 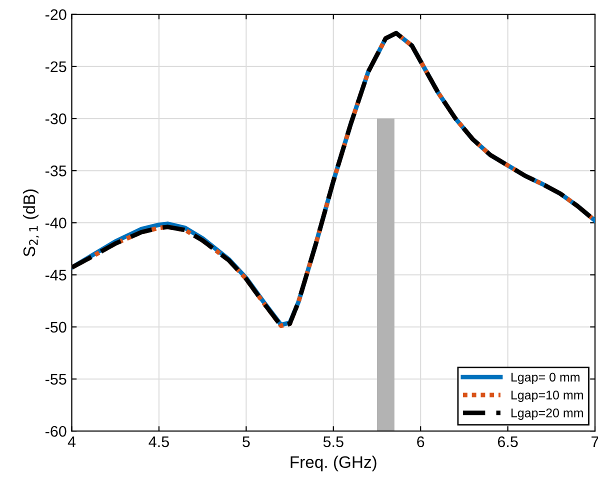 I want to click on y-axis-title: S$_{2,1}$ (dB), so click(x=31, y=223).